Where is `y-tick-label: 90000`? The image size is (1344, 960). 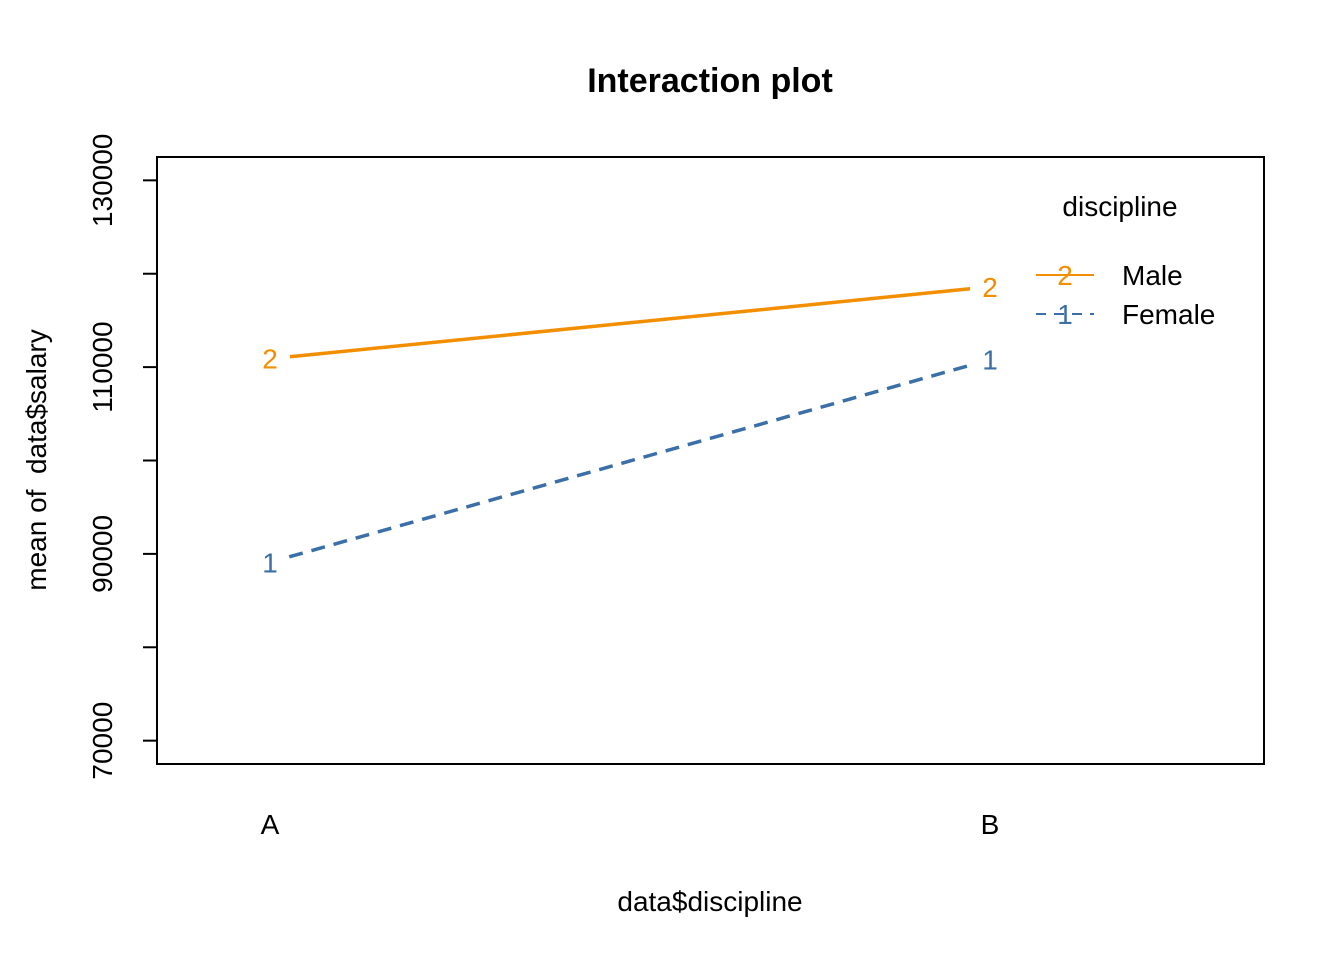 y-tick-label: 90000 is located at coordinates (102, 554).